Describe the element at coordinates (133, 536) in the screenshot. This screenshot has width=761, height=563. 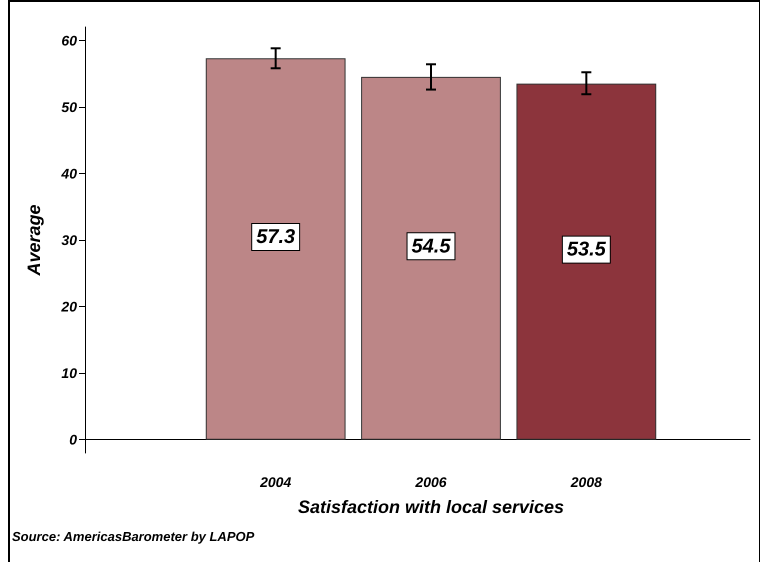
I see `source-note: Source: AmericasBarometer by LAPOP` at that location.